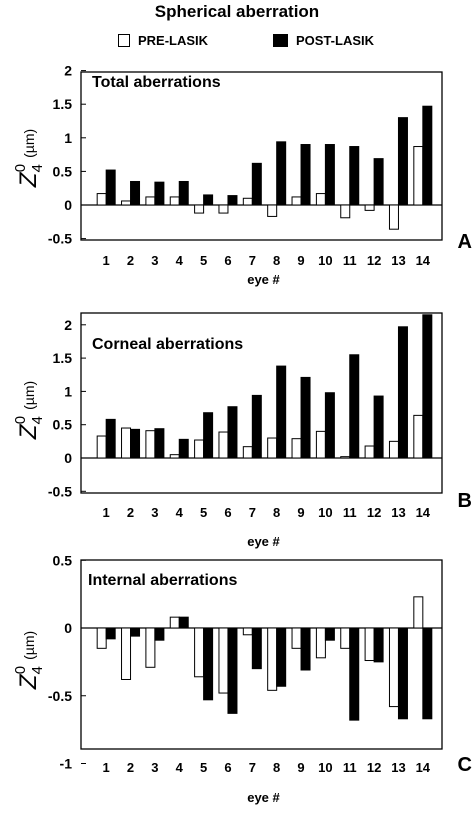 Image resolution: width=474 pixels, height=813 pixels. What do you see at coordinates (63, 358) in the screenshot?
I see `y-tick-label: 1.5` at bounding box center [63, 358].